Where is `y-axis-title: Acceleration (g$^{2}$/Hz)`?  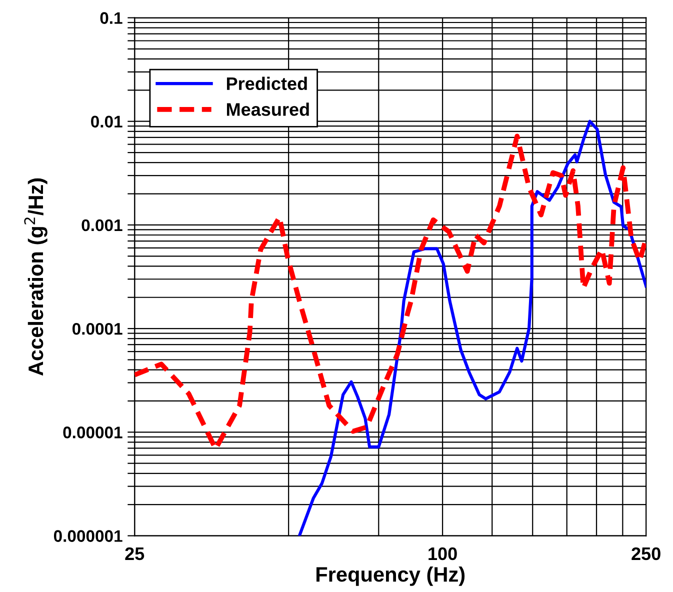
y-axis-title: Acceleration (g$^{2}$/Hz) is located at coordinates (36, 277).